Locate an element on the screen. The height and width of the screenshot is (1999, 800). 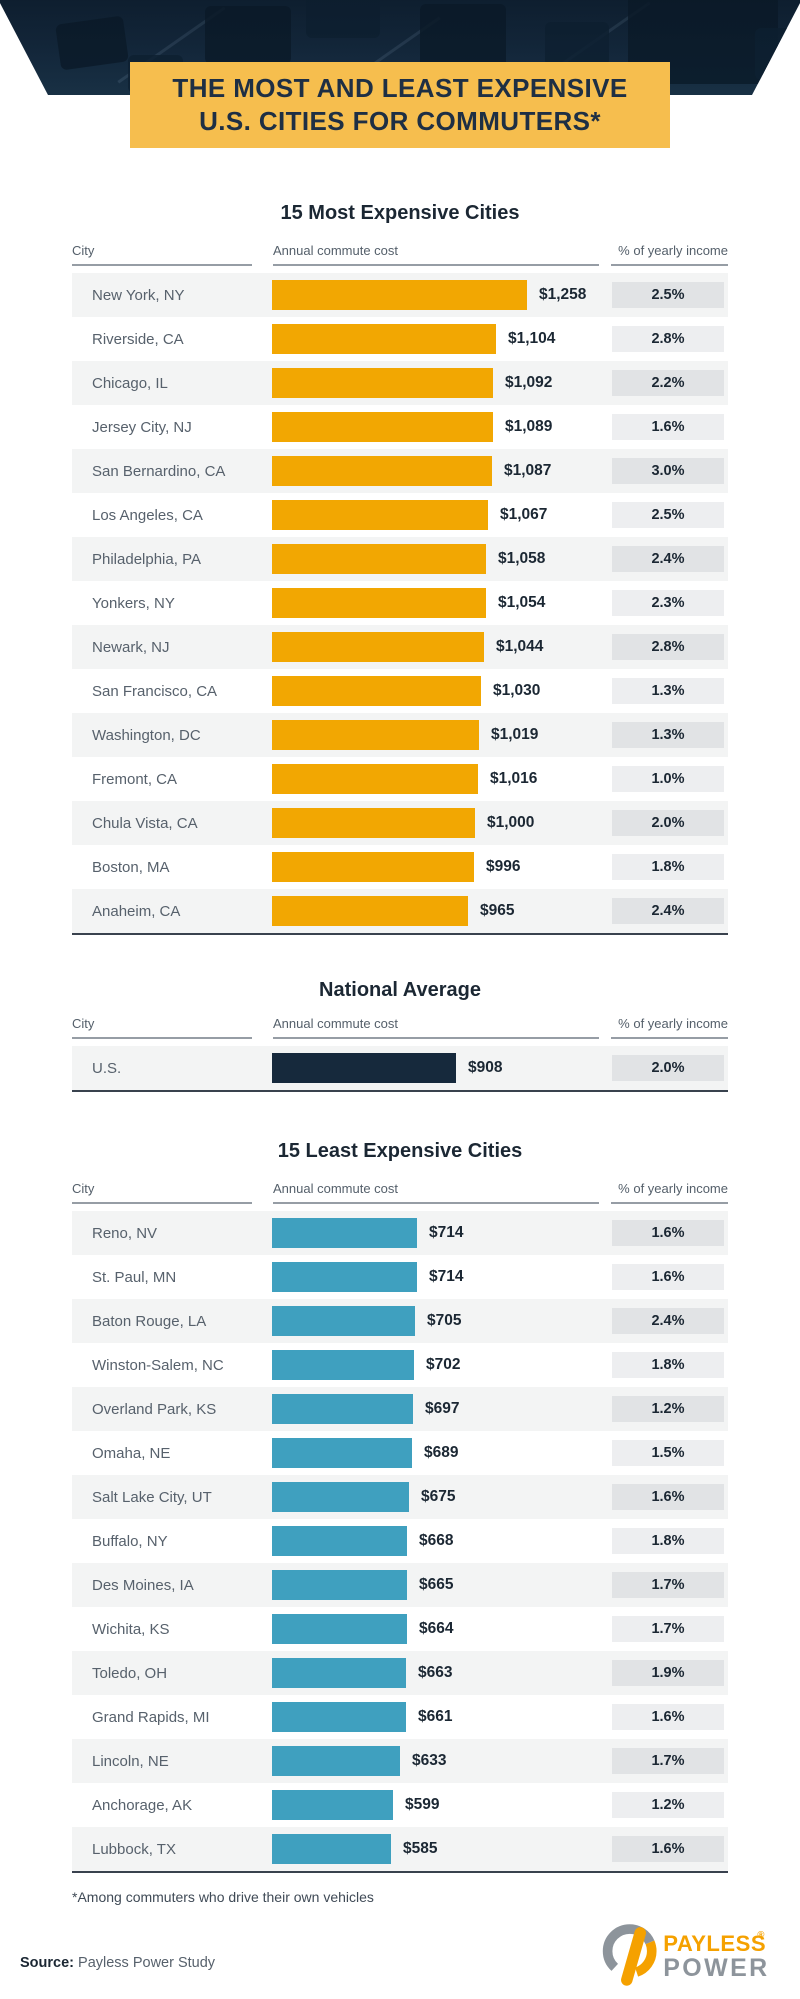
cost-cell: $668 is located at coordinates (438, 1541).